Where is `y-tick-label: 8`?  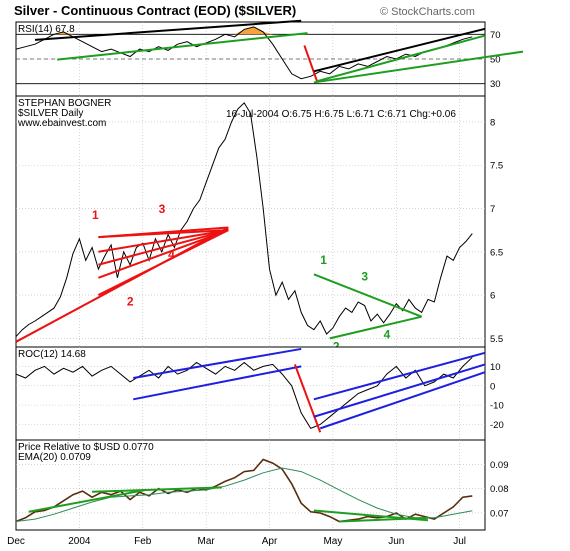
y-tick-label: 8 is located at coordinates (492, 122).